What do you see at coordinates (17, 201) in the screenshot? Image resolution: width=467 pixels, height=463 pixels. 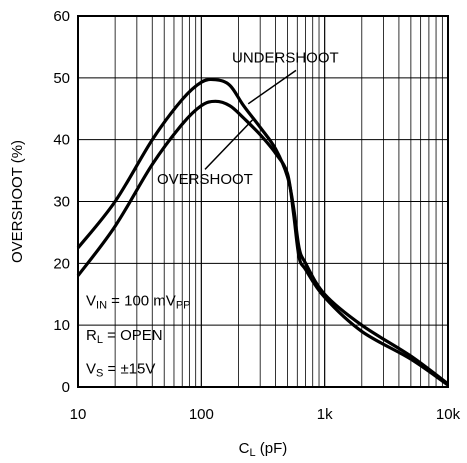 I see `y-axis-title: OVERSHOOT (%)` at bounding box center [17, 201].